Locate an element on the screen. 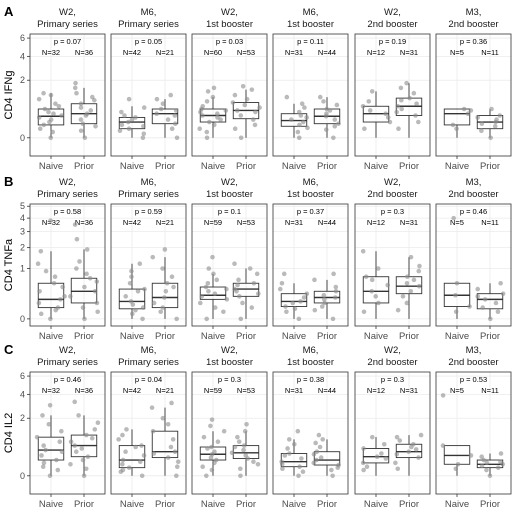 This screenshot has width=520, height=512. n-naive-label: N=31 is located at coordinates (294, 390).